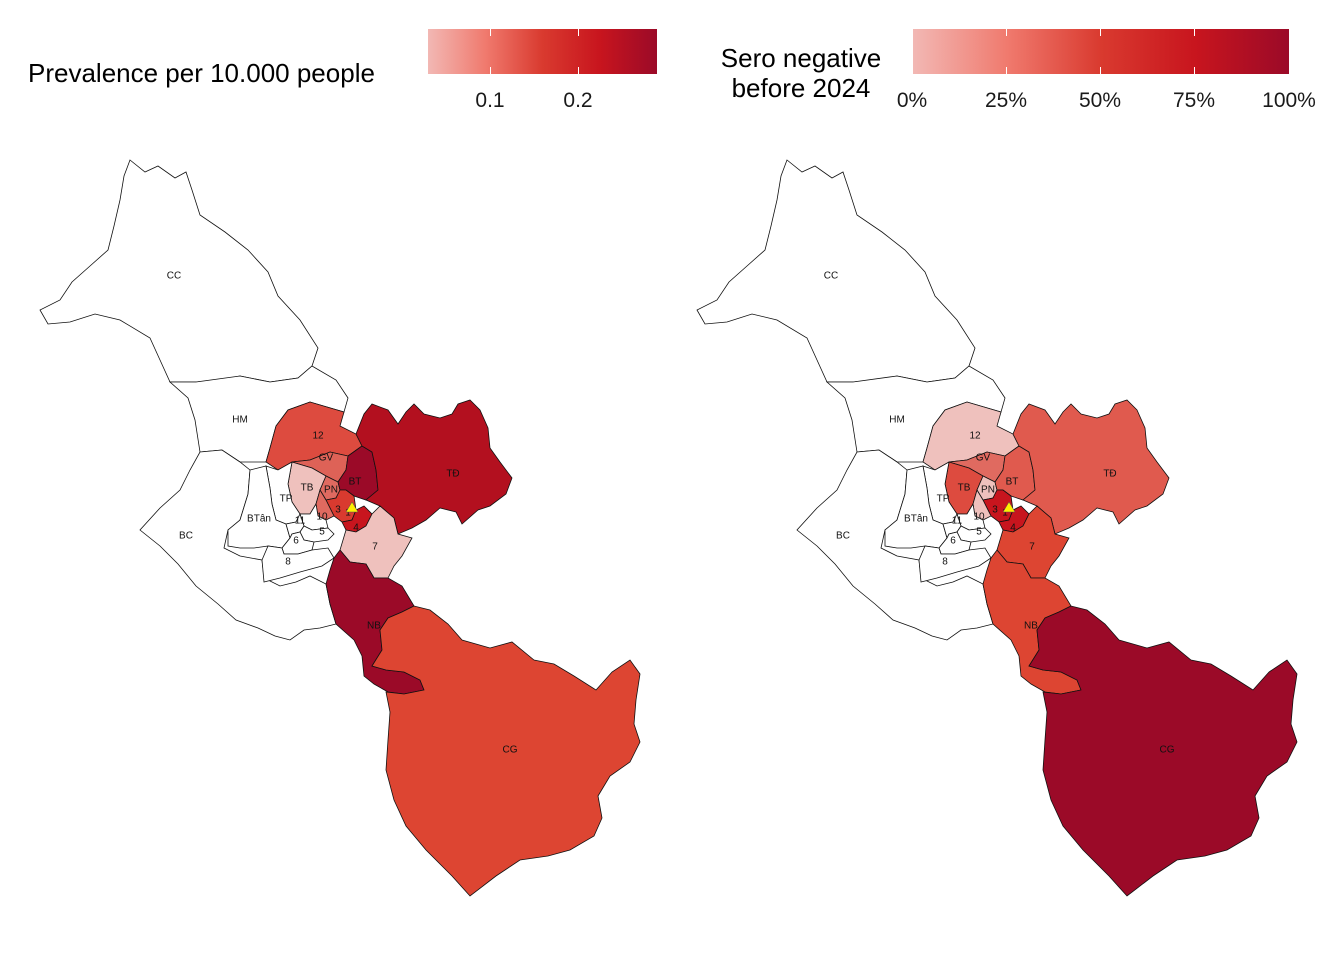 Image resolution: width=1344 pixels, height=960 pixels. I want to click on right-district-label-n7: 7, so click(1032, 547).